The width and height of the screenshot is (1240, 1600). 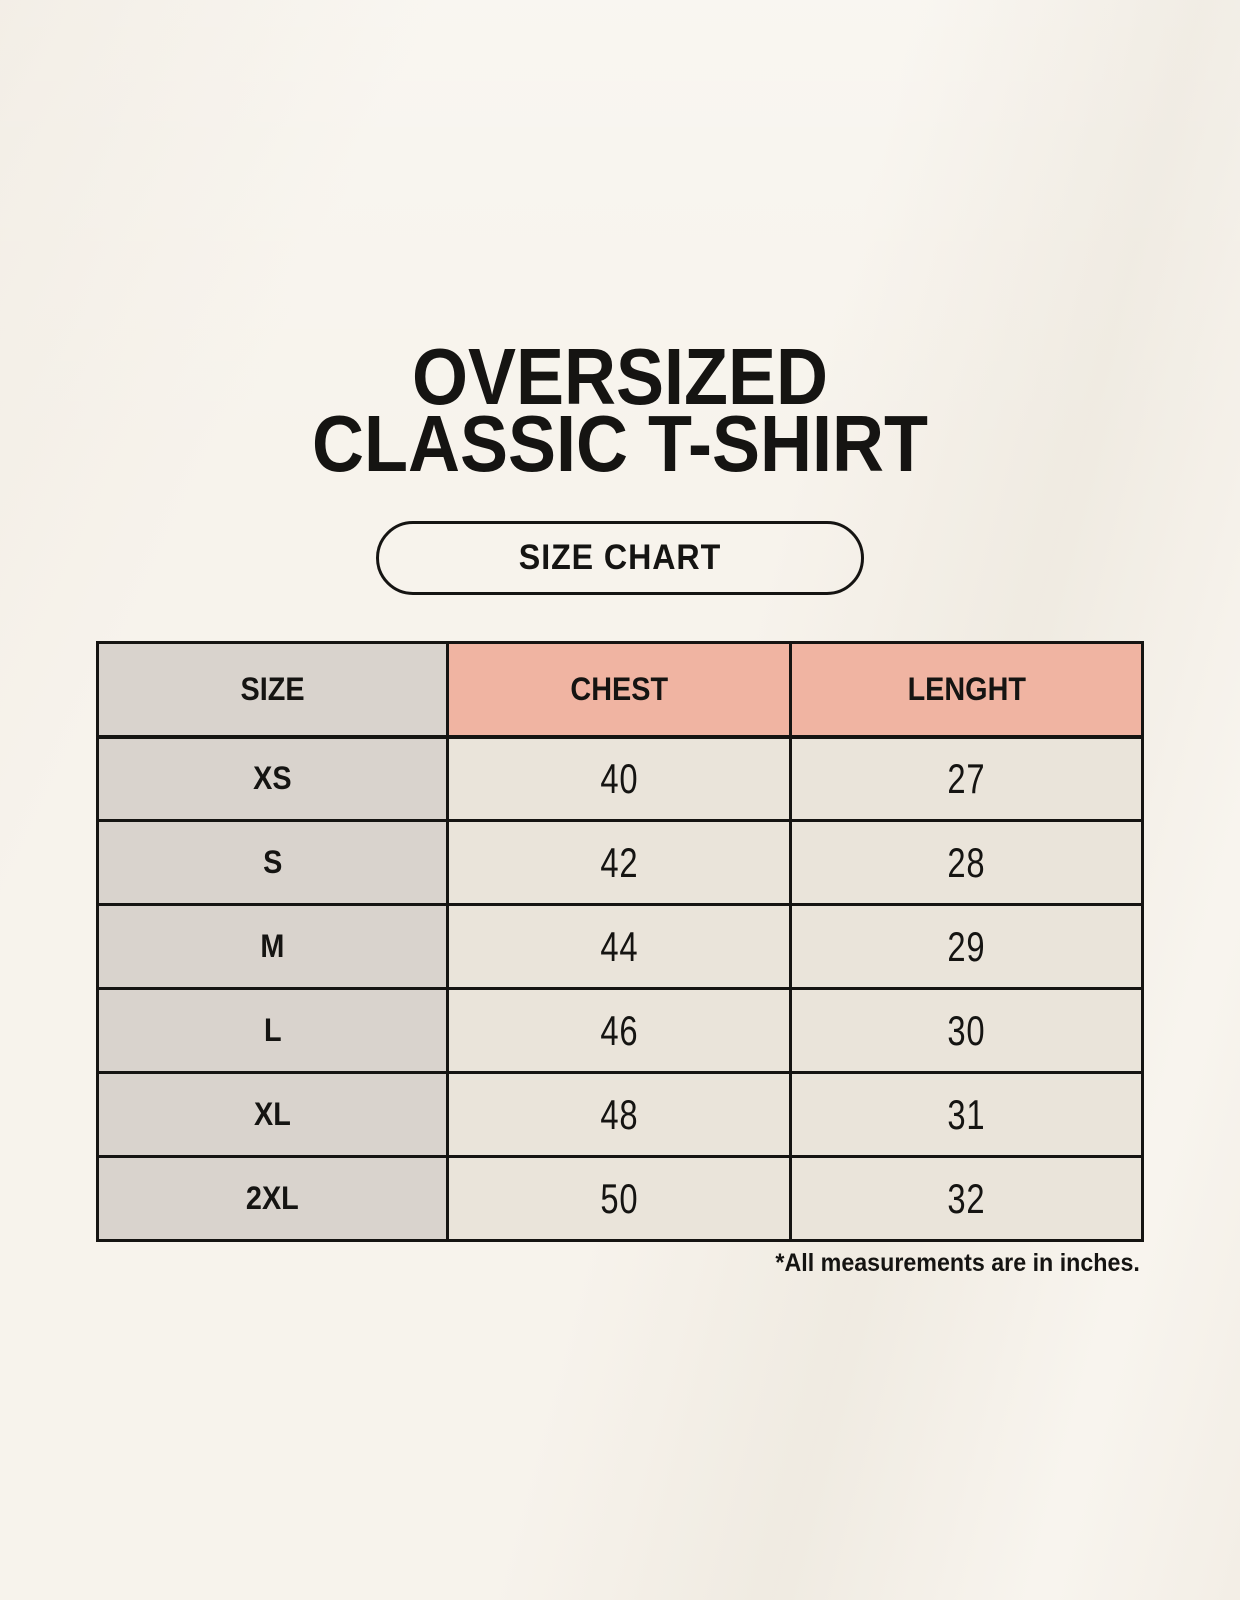 I want to click on table-row: L 46 30, so click(x=620, y=1030).